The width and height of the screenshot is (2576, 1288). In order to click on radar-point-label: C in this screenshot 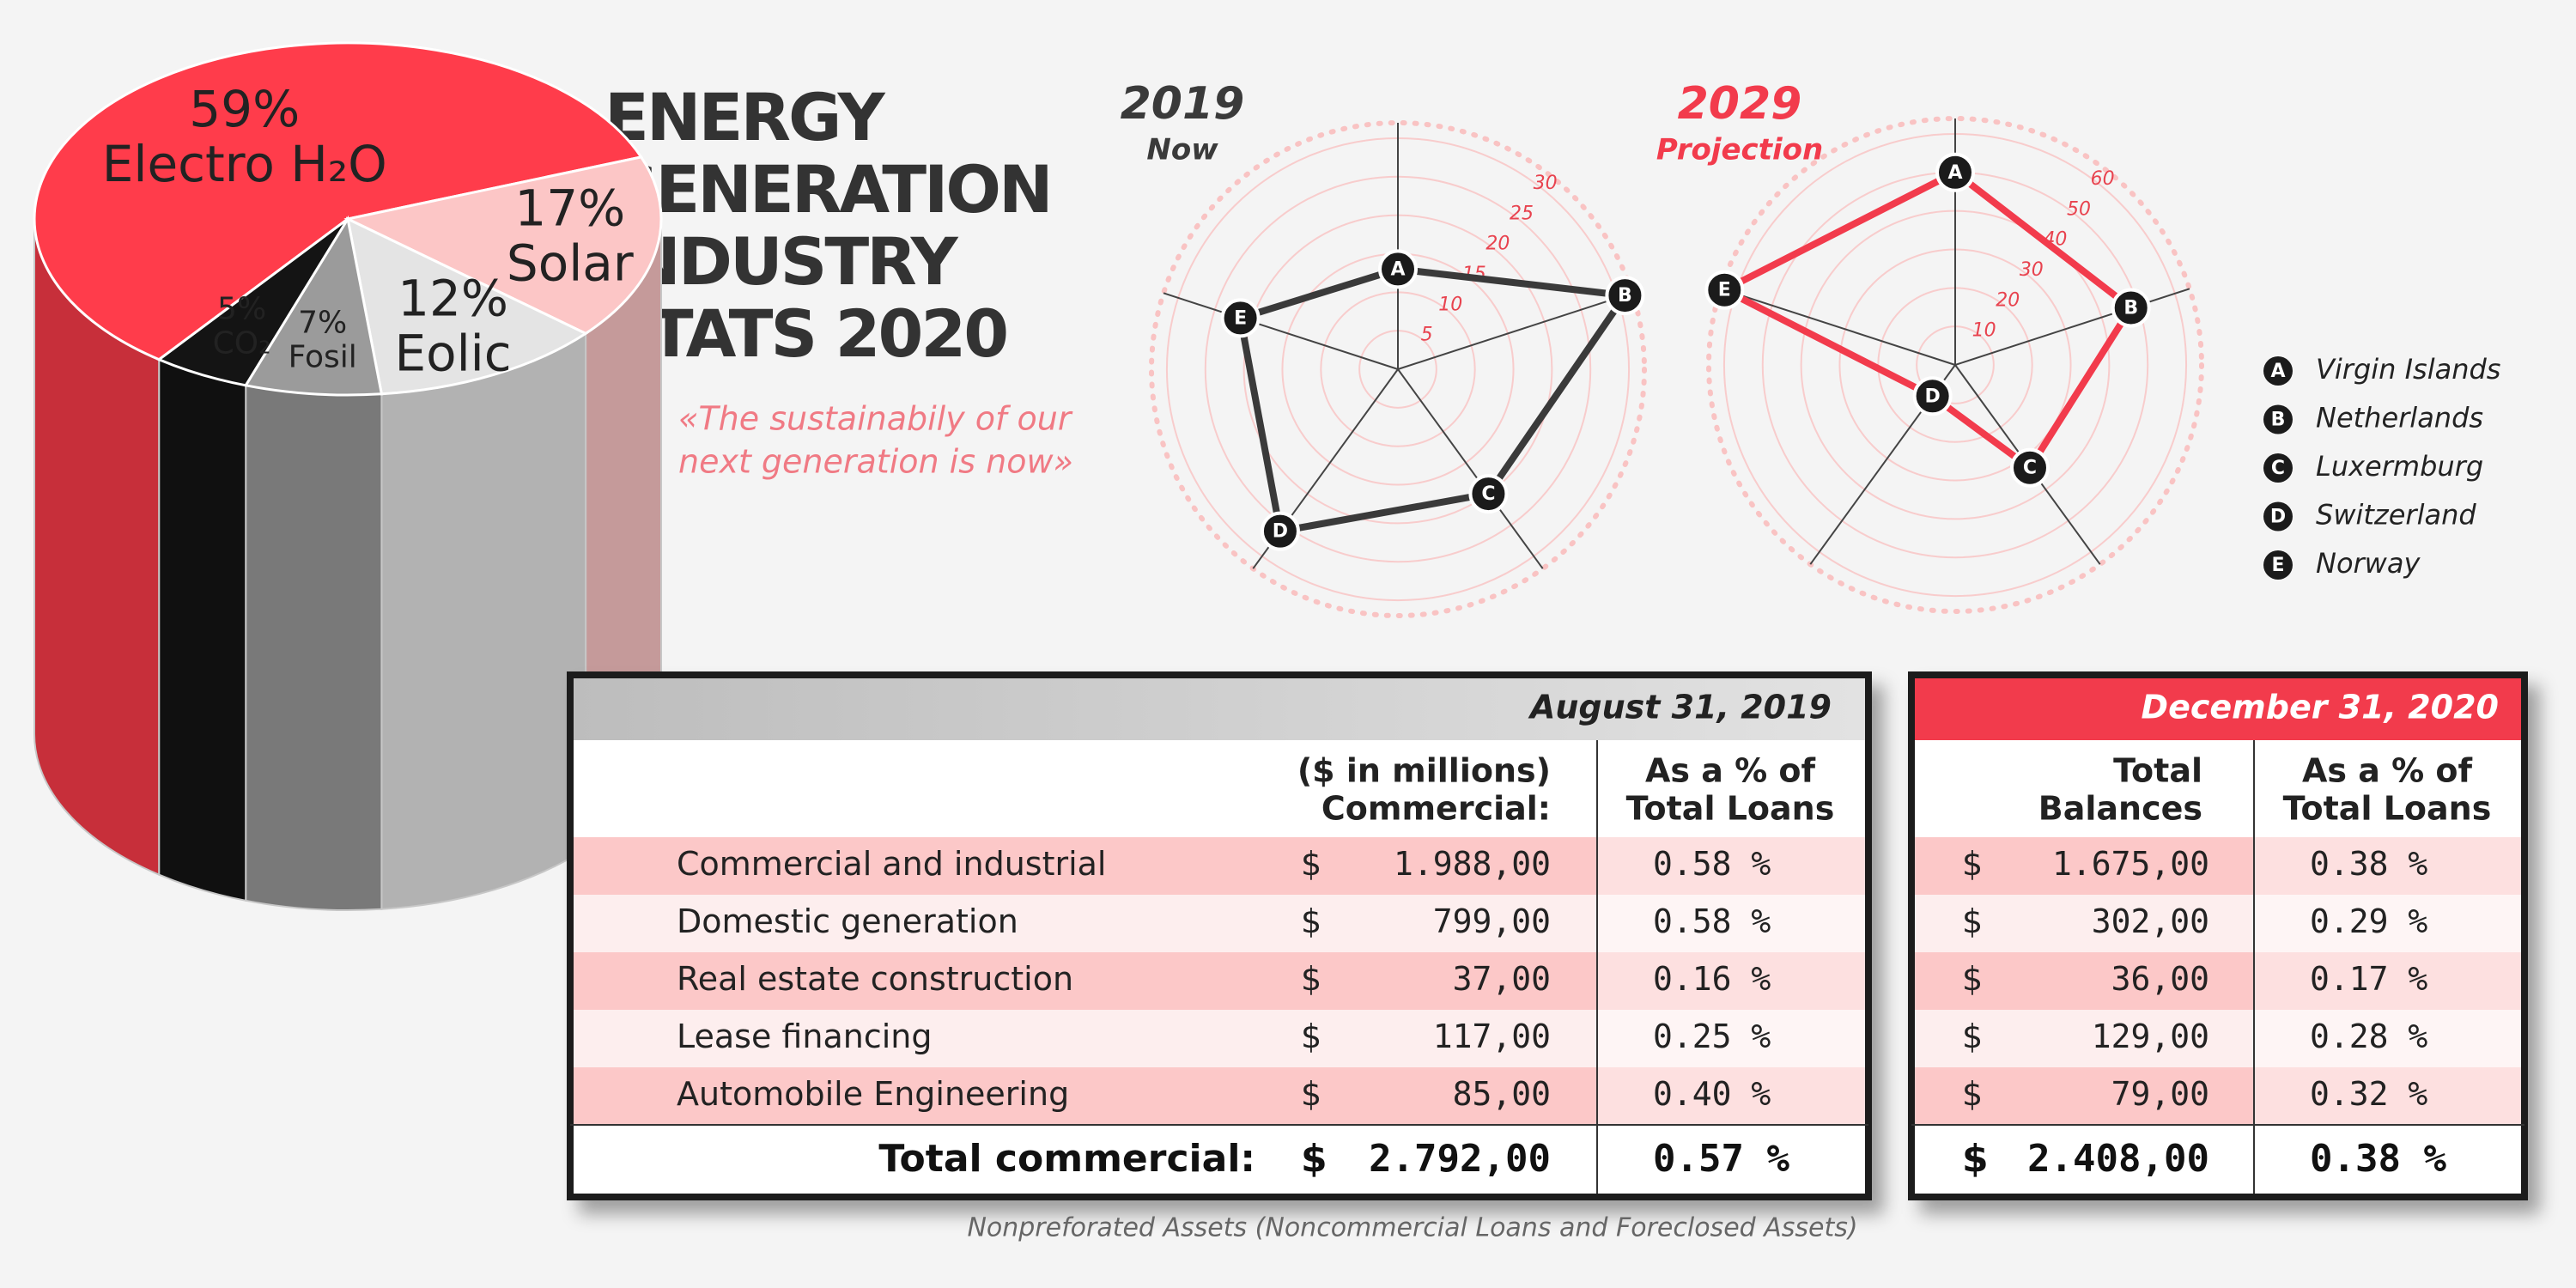, I will do `click(1488, 494)`.